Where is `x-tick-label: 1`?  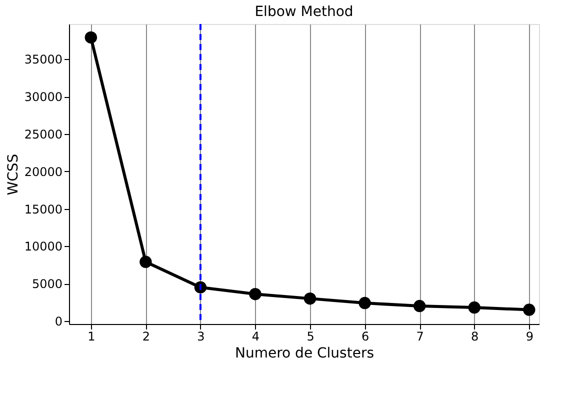
x-tick-label: 1 is located at coordinates (92, 337).